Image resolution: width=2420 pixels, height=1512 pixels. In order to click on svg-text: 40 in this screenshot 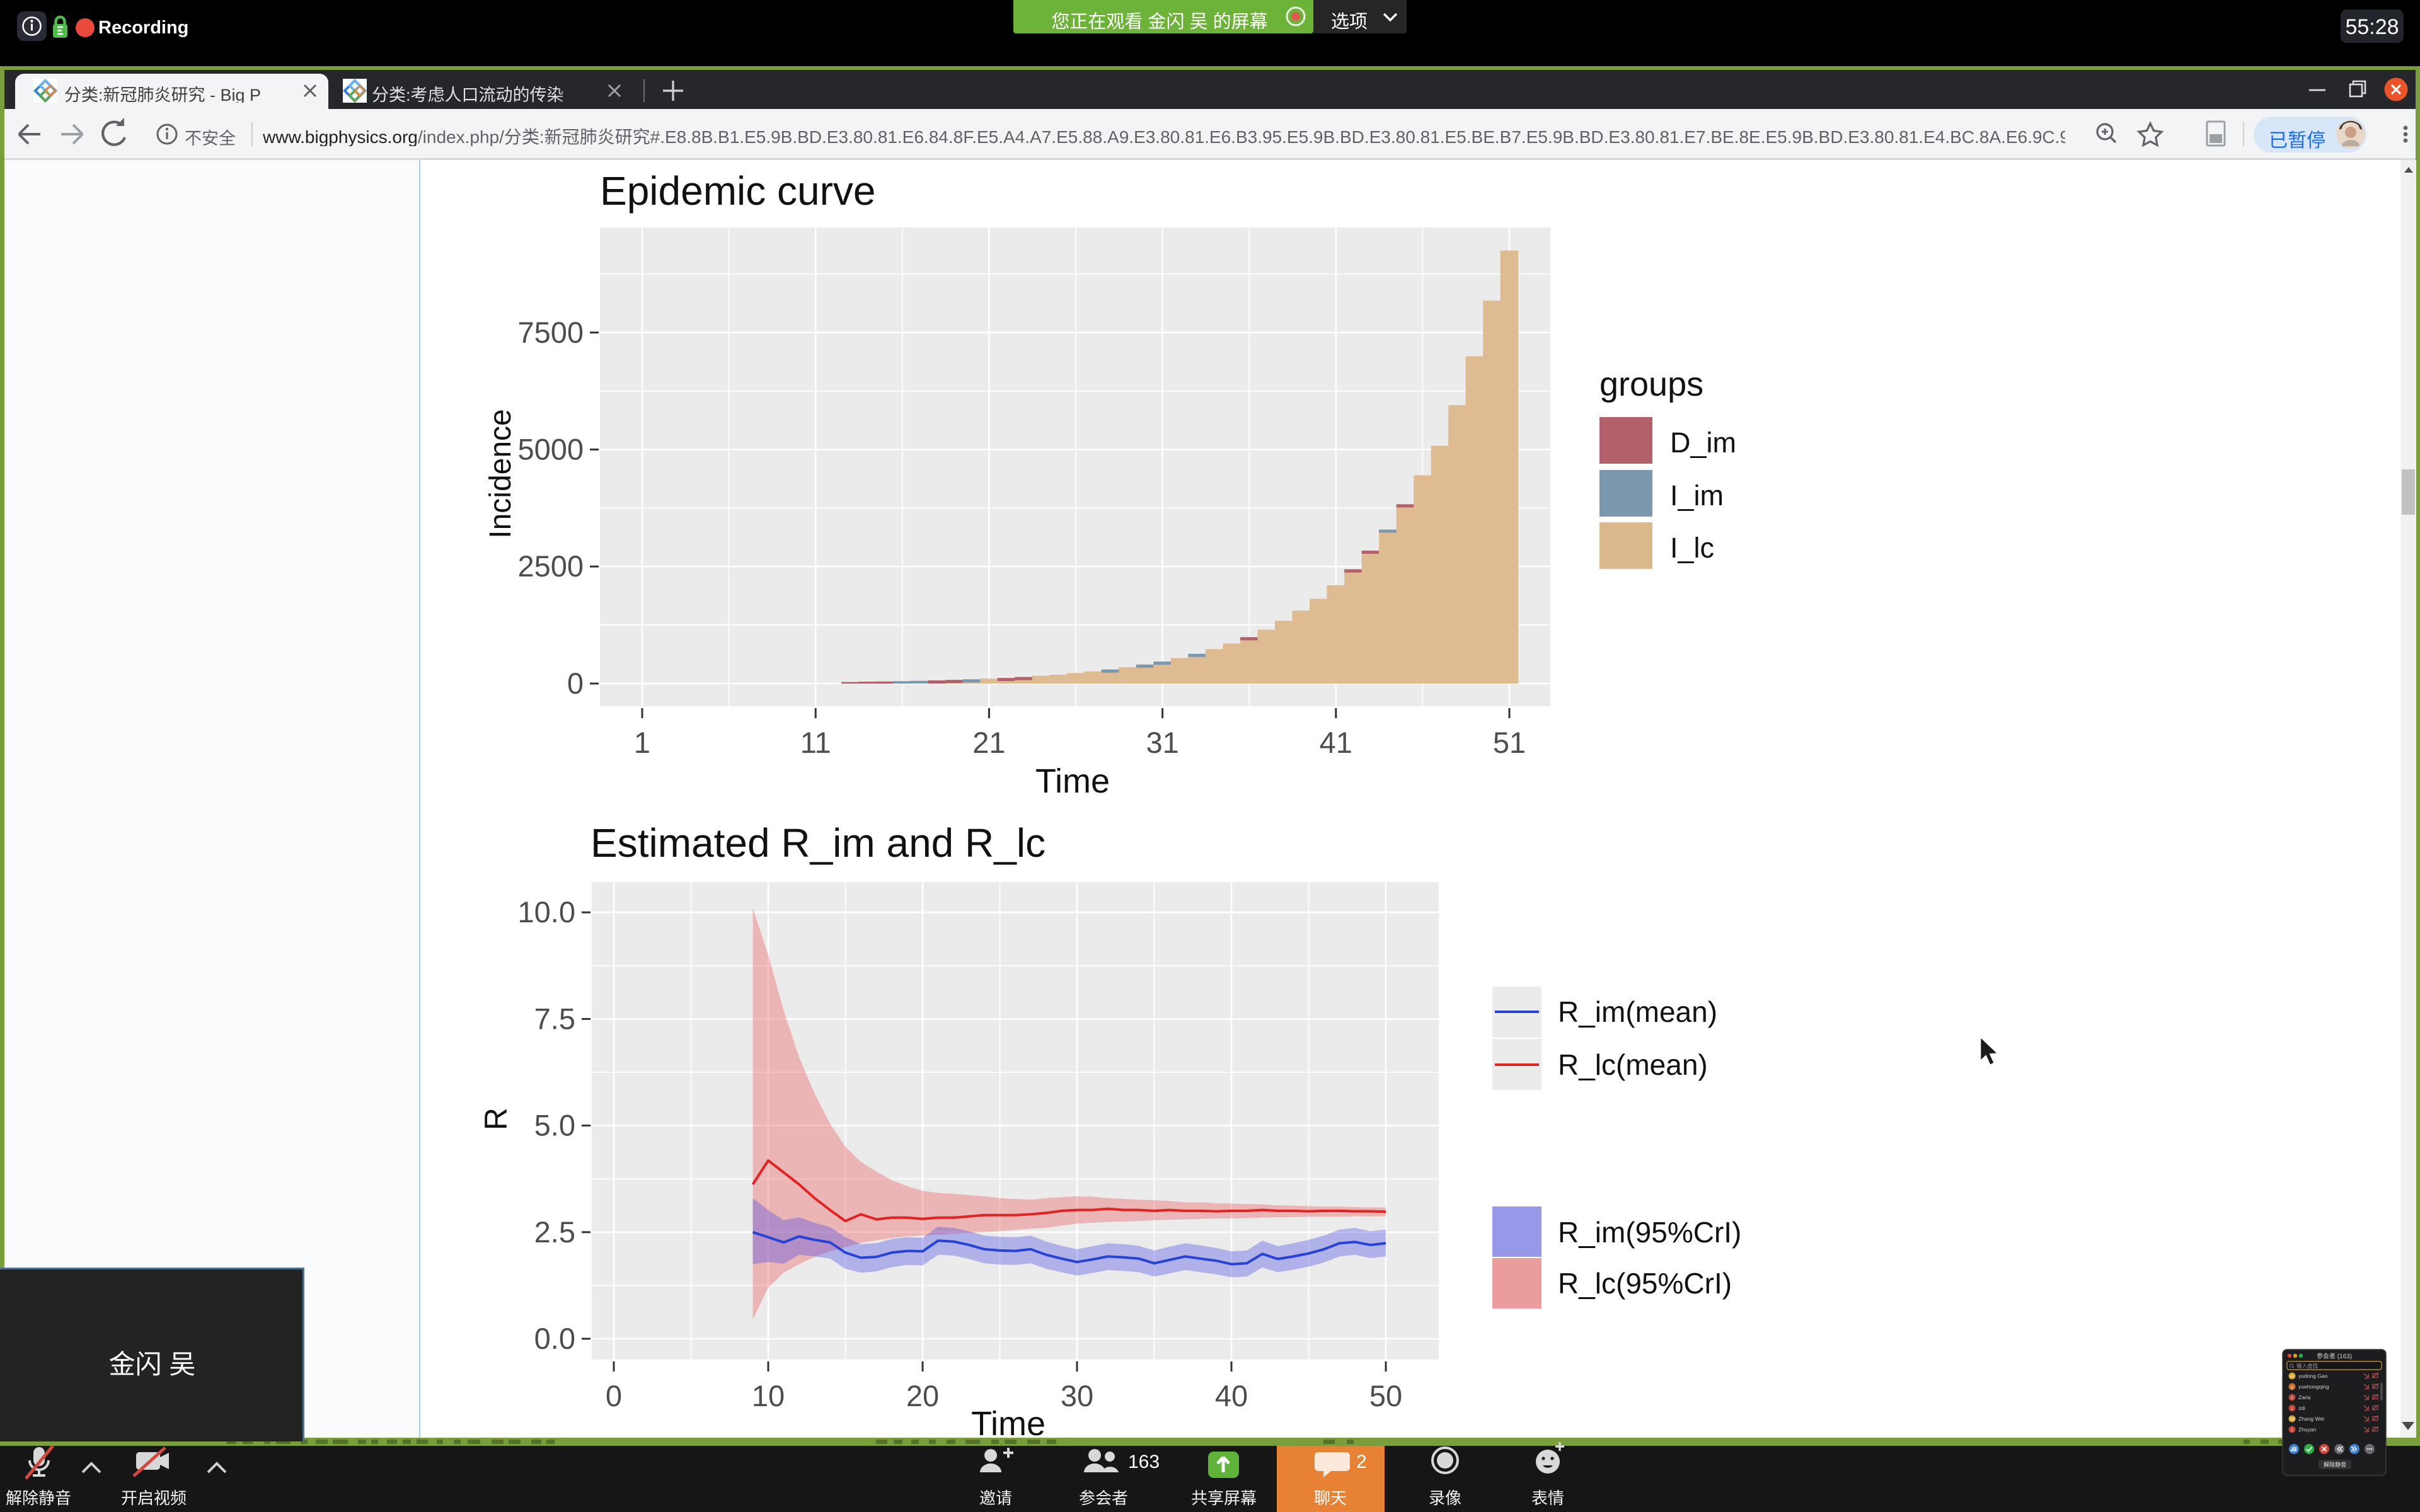, I will do `click(1232, 1395)`.